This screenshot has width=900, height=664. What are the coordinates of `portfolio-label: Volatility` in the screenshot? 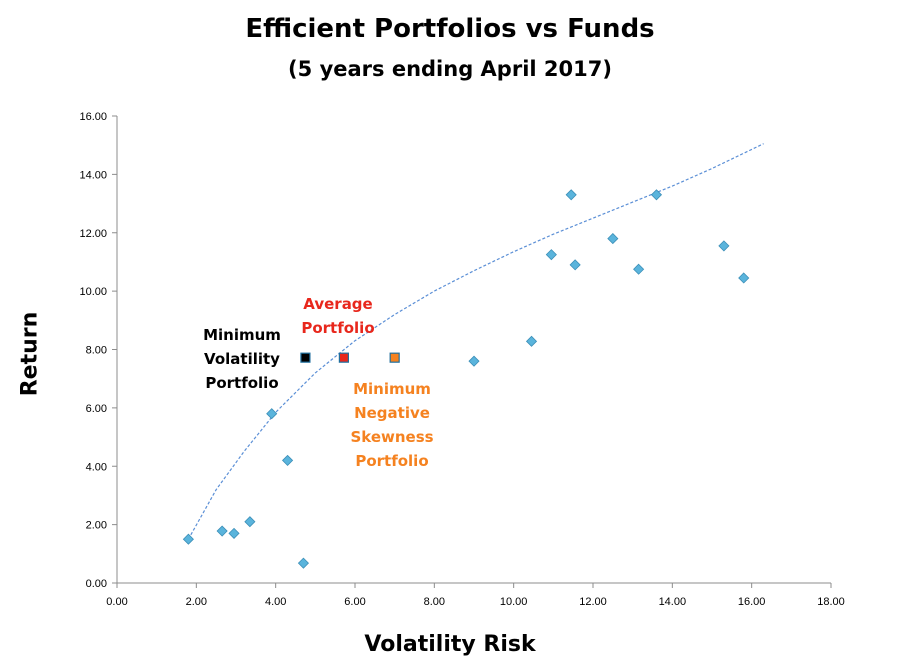 It's located at (242, 359).